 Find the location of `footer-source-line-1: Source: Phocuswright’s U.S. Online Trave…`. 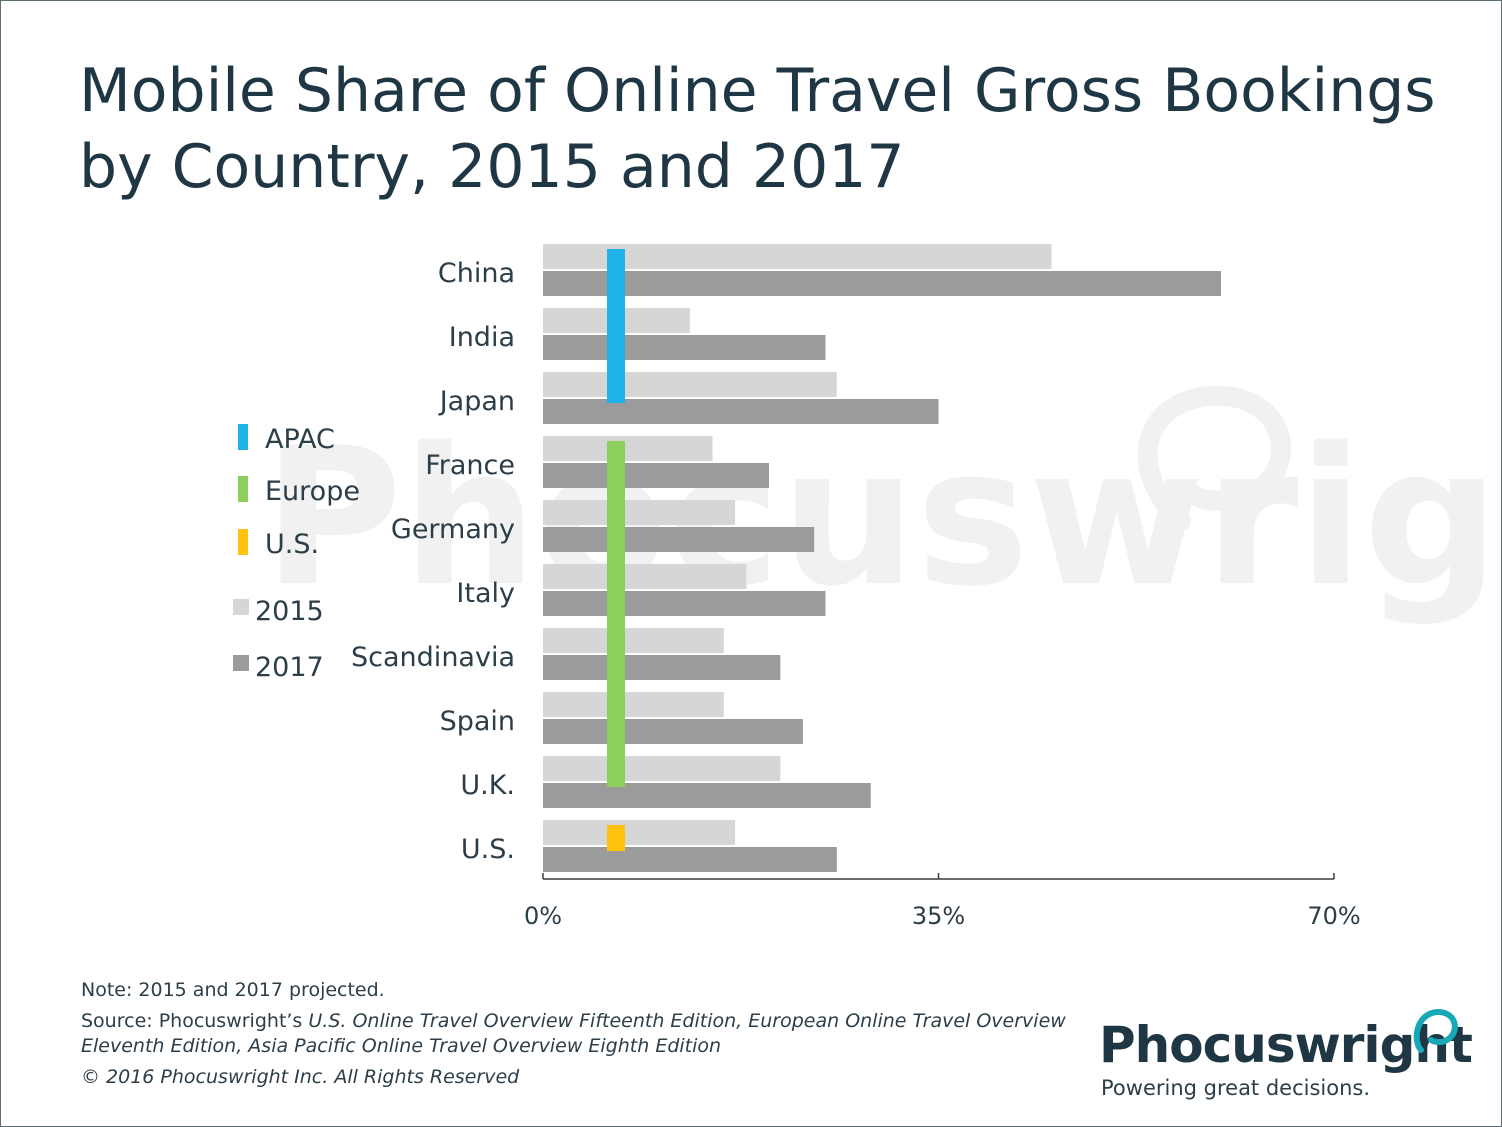

footer-source-line-1: Source: Phocuswright’s U.S. Online Trave… is located at coordinates (581, 1021).